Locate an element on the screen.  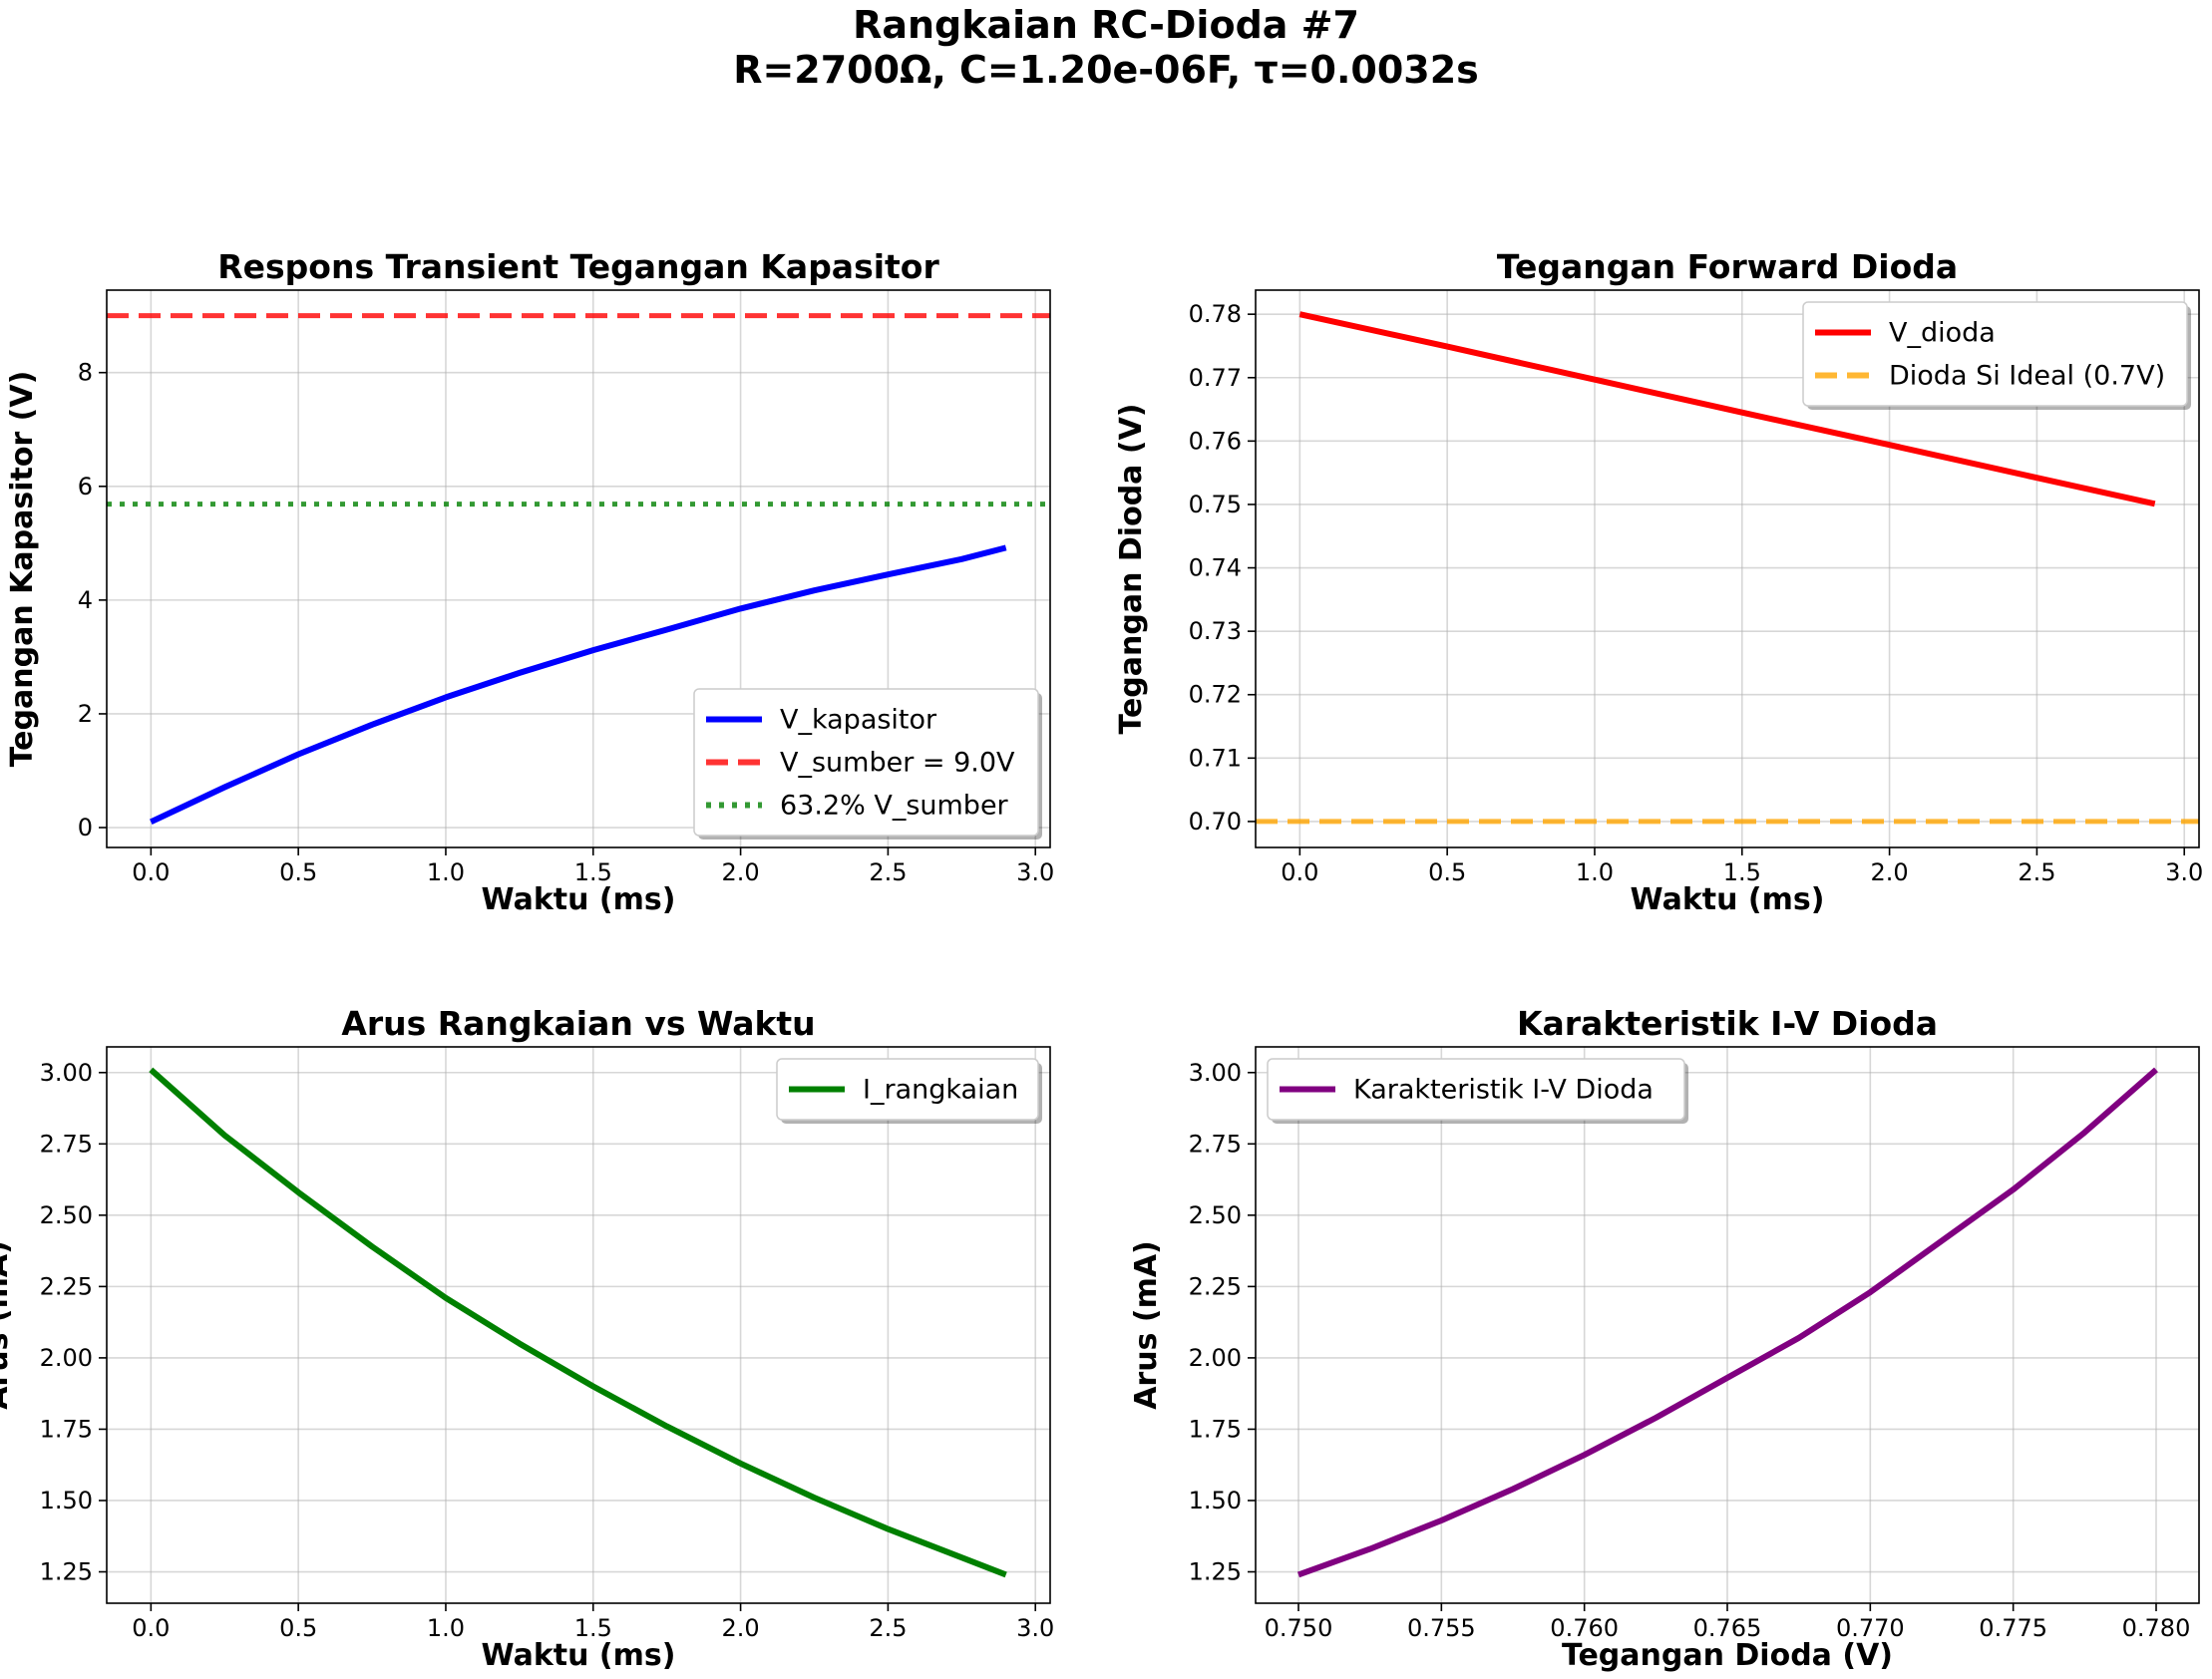
legend: I_rangkaian is located at coordinates (909, 1091).